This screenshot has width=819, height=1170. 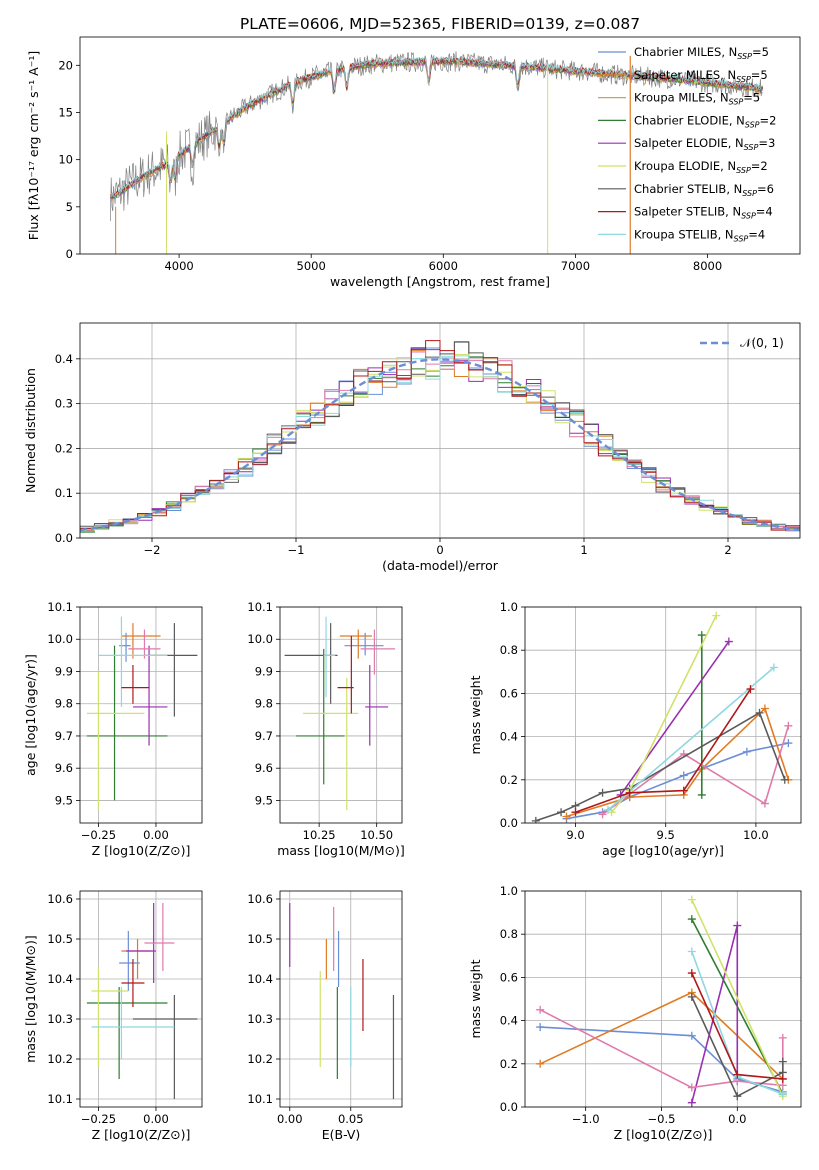 I want to click on legend-label: Salpeter MILES, NSSP=5, so click(x=701, y=76).